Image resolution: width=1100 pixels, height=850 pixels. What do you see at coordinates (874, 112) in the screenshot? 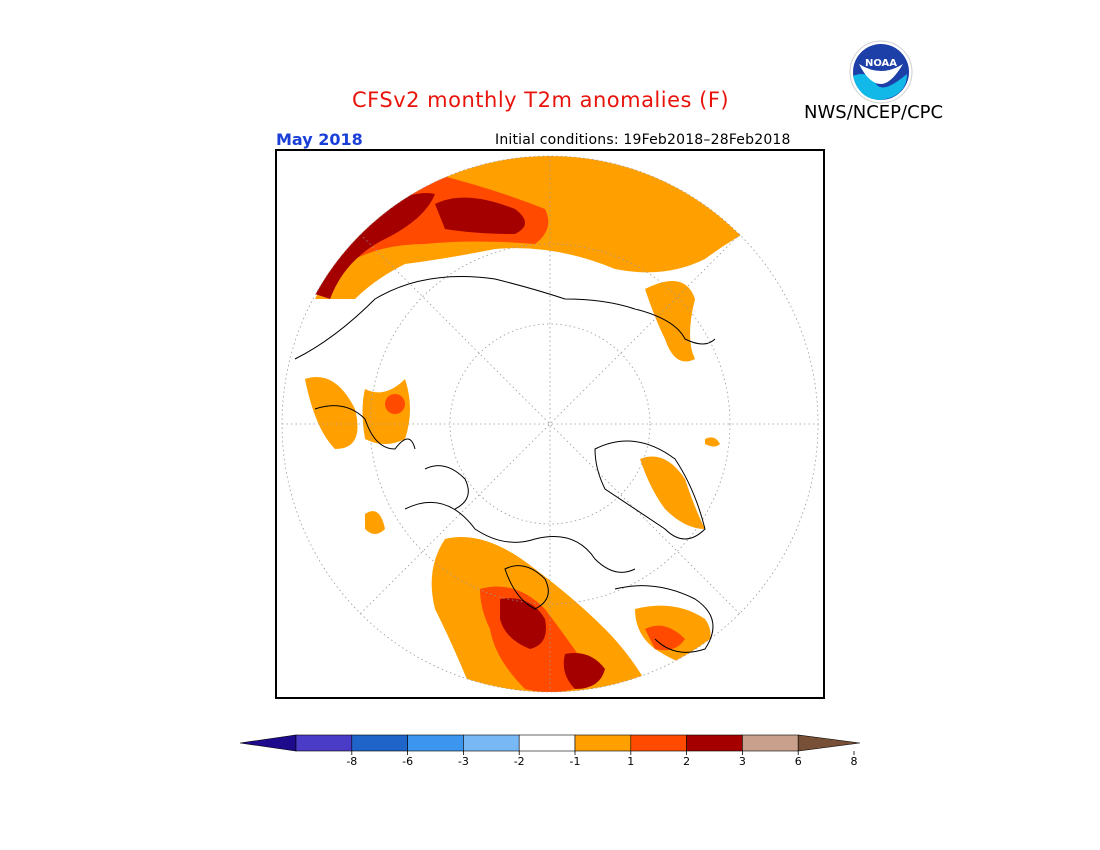
I see `agency-label: NWS/NCEP/CPC` at bounding box center [874, 112].